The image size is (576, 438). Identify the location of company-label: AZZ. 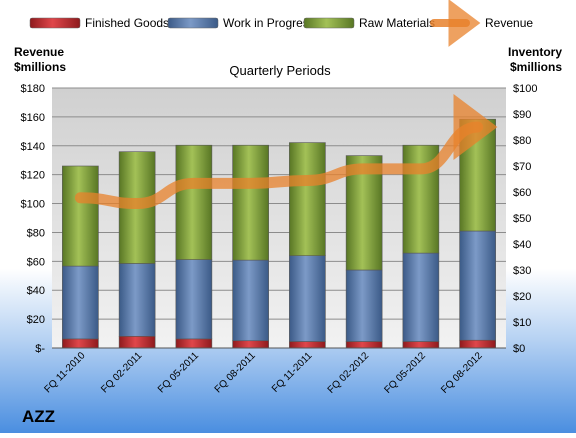
(38, 416).